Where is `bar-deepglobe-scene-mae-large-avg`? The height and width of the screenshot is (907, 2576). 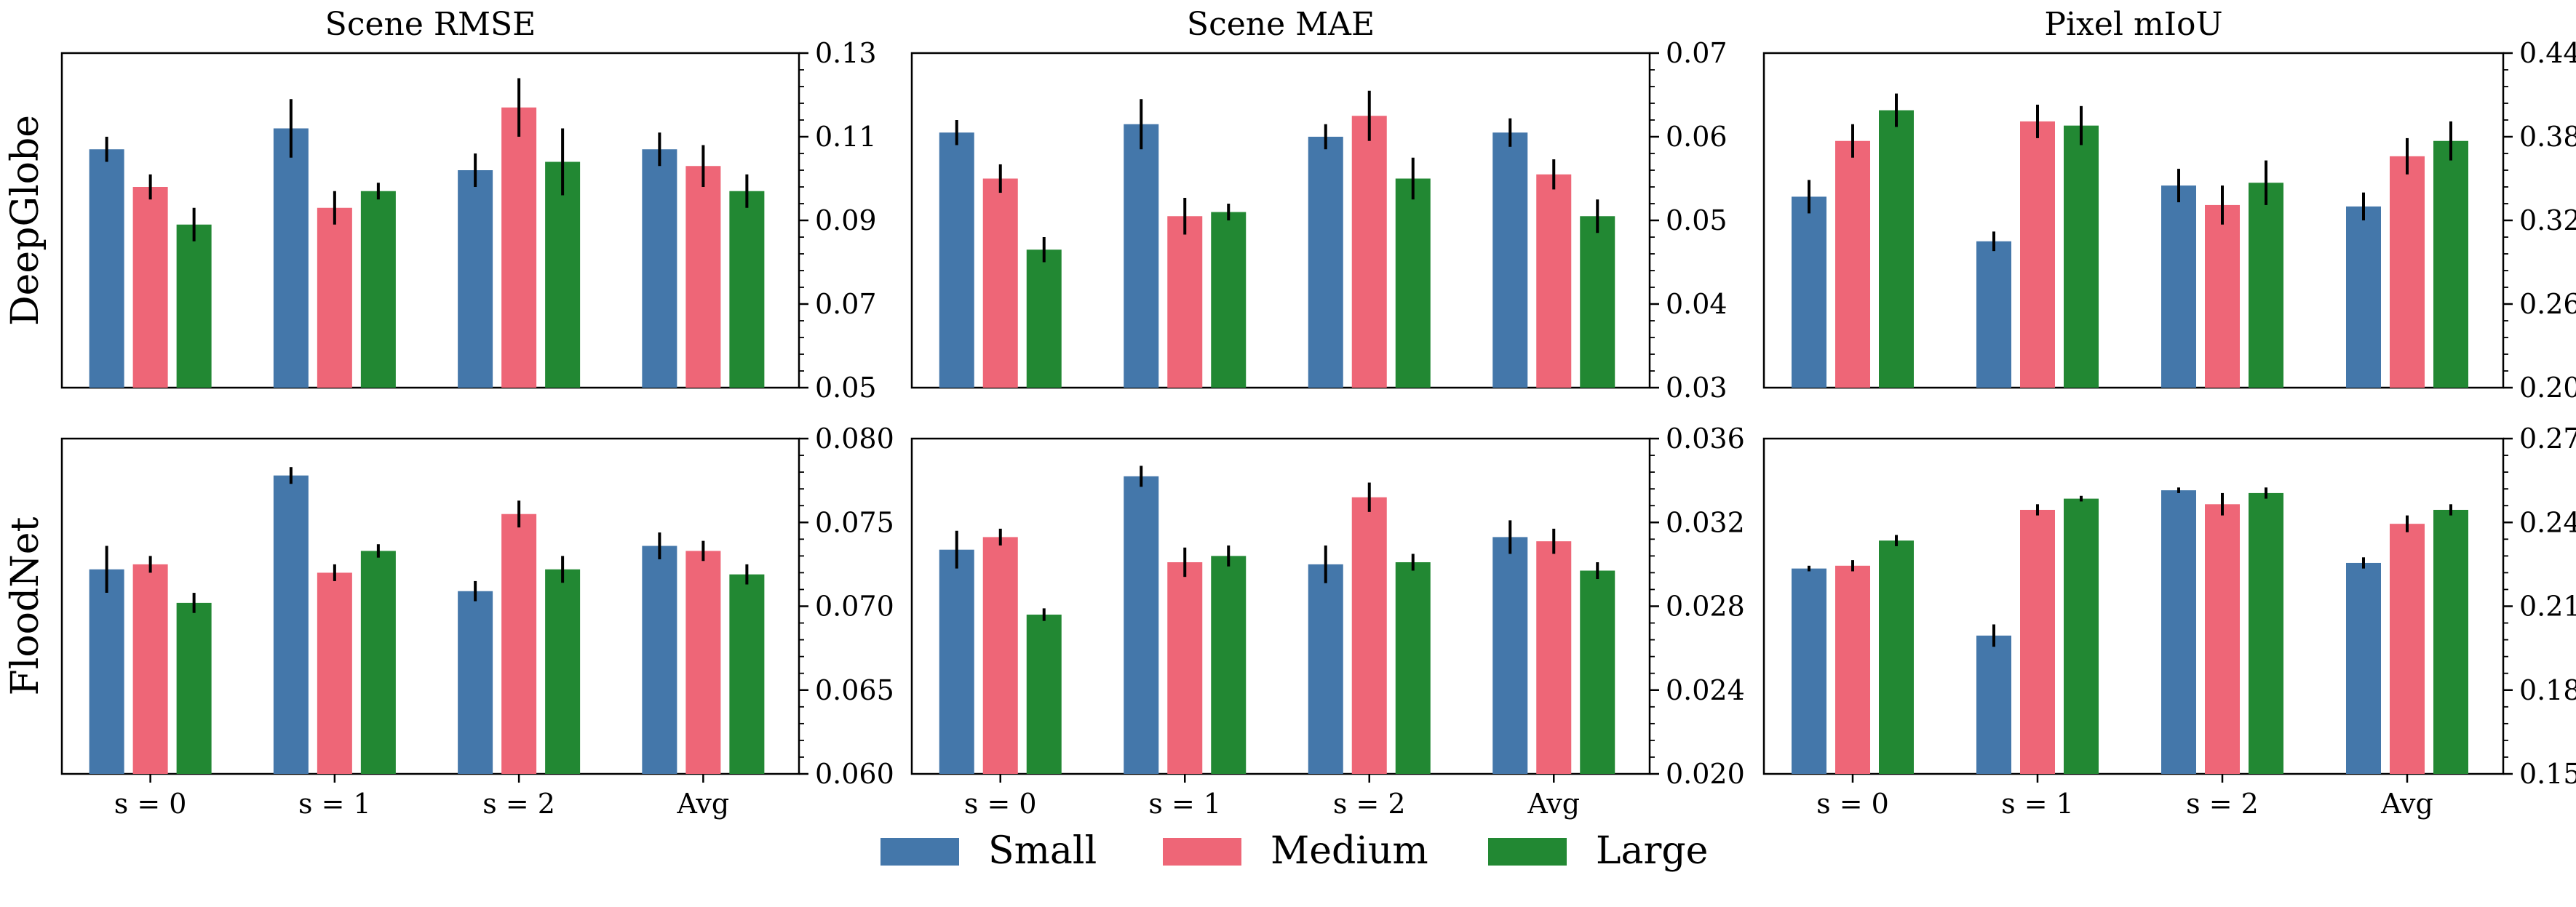 bar-deepglobe-scene-mae-large-avg is located at coordinates (1598, 302).